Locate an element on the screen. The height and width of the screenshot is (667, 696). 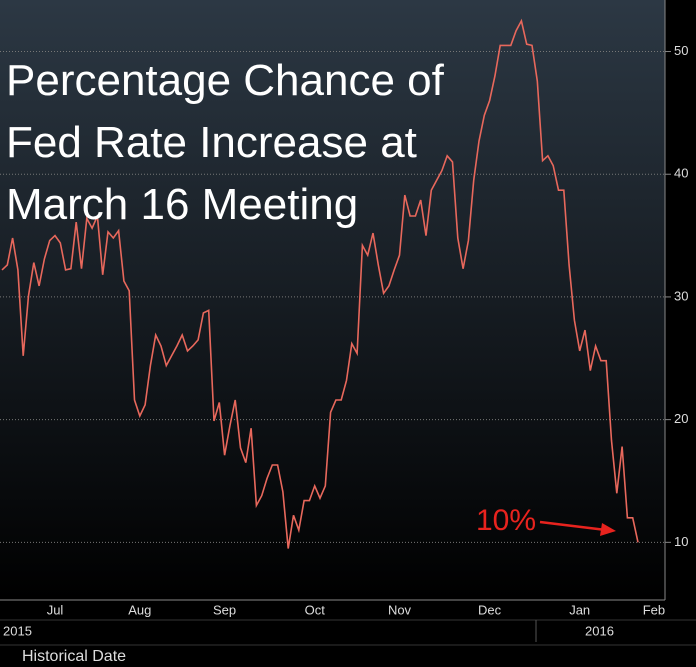
year-label: 2015 is located at coordinates (17, 630).